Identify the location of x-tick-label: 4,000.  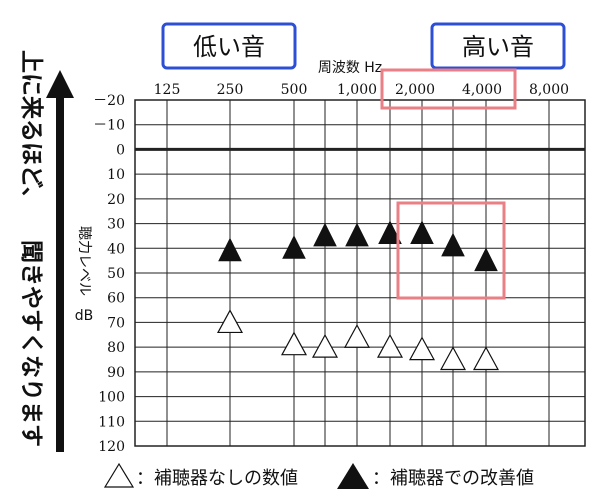
(482, 90).